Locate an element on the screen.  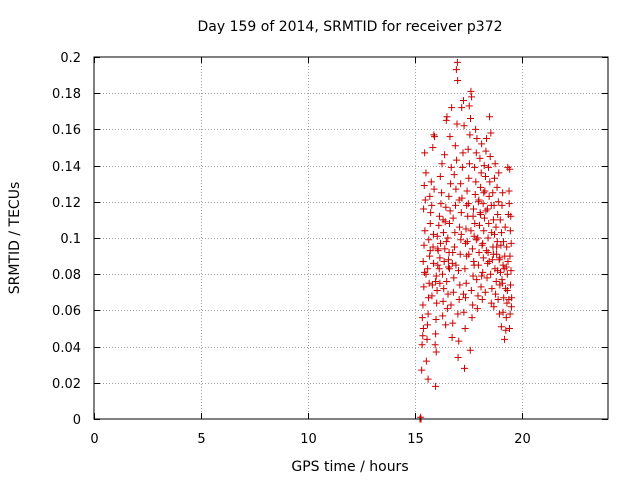
y-tick-label: 0 is located at coordinates (77, 420).